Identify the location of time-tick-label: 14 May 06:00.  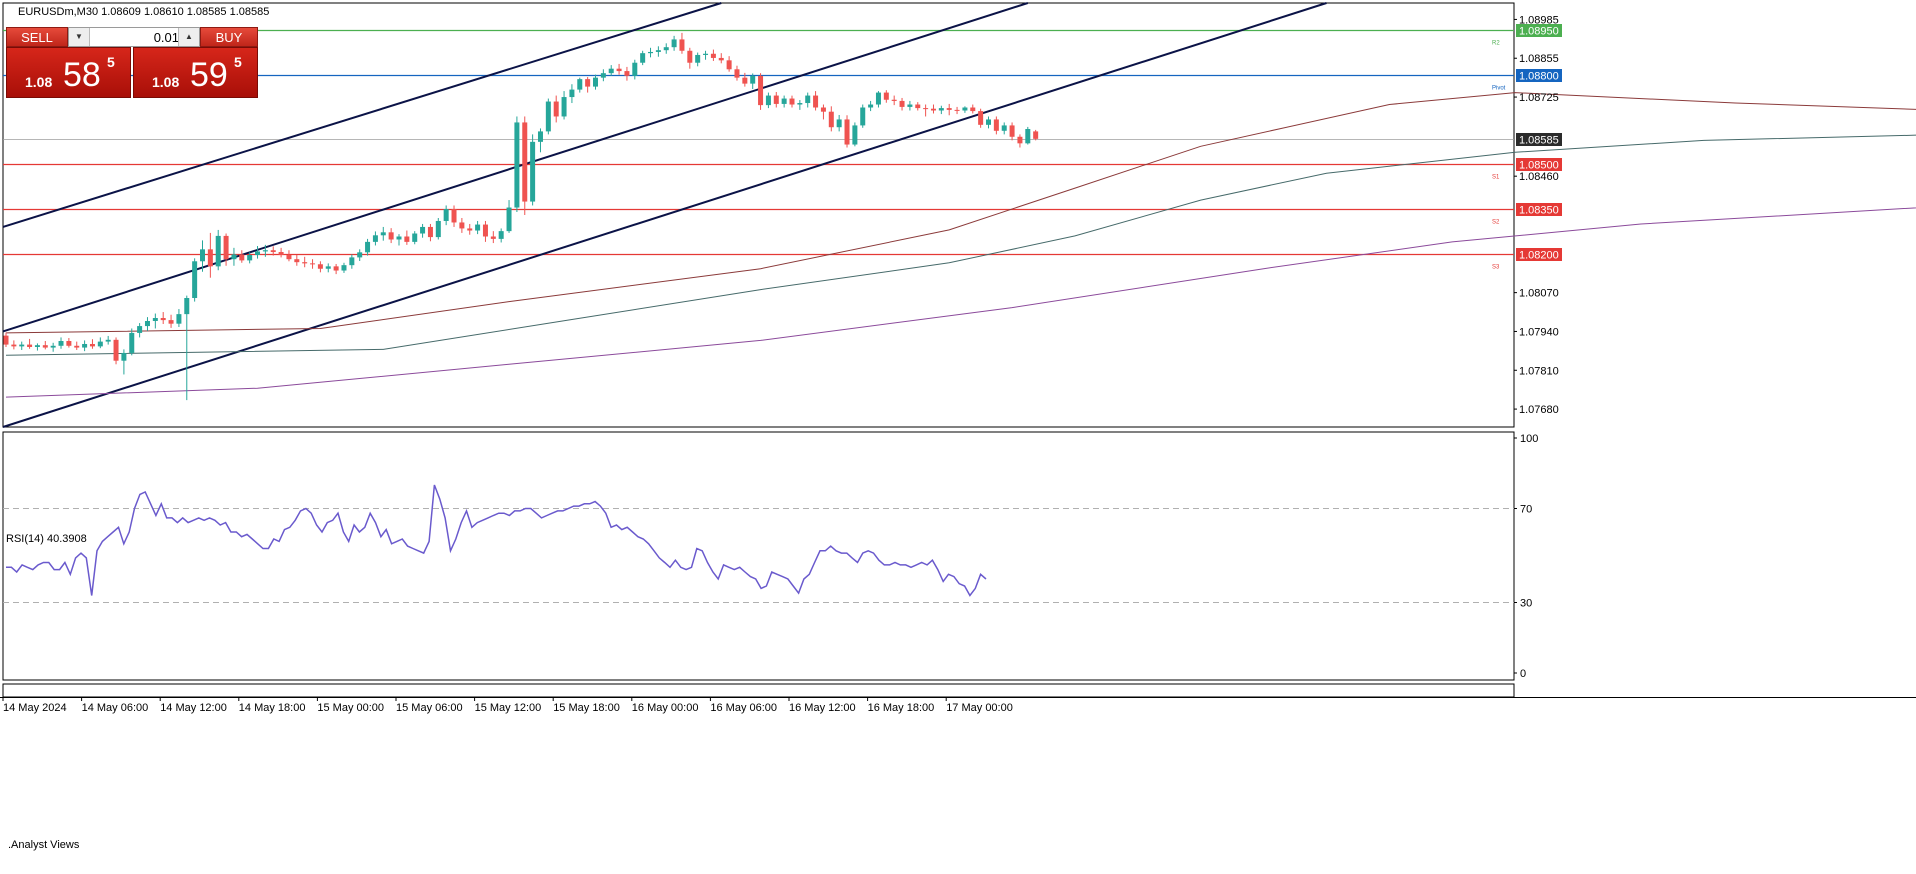
(115, 708).